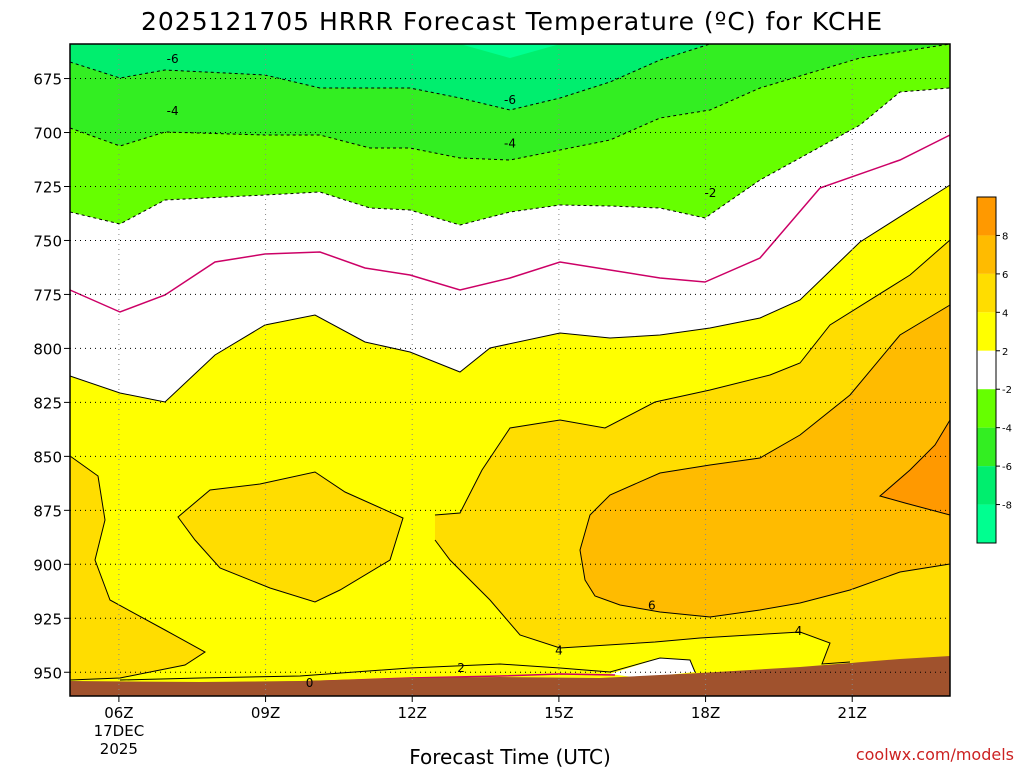 This screenshot has height=768, width=1024. I want to click on y-tick-label: 850, so click(47, 457).